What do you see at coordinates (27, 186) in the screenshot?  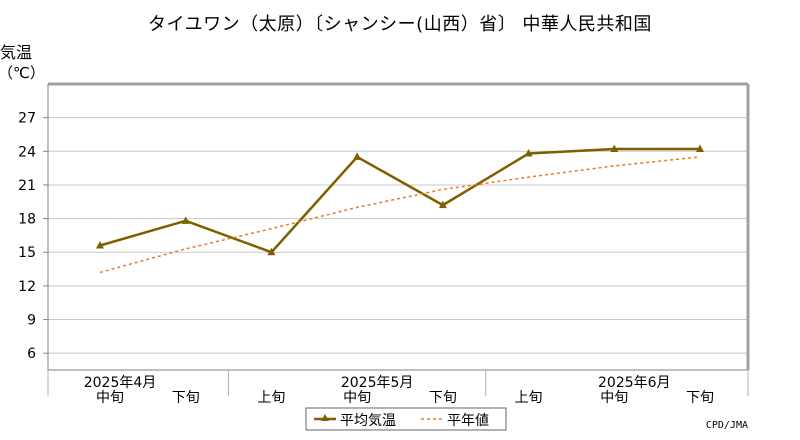 I see `y-tick-label: 21` at bounding box center [27, 186].